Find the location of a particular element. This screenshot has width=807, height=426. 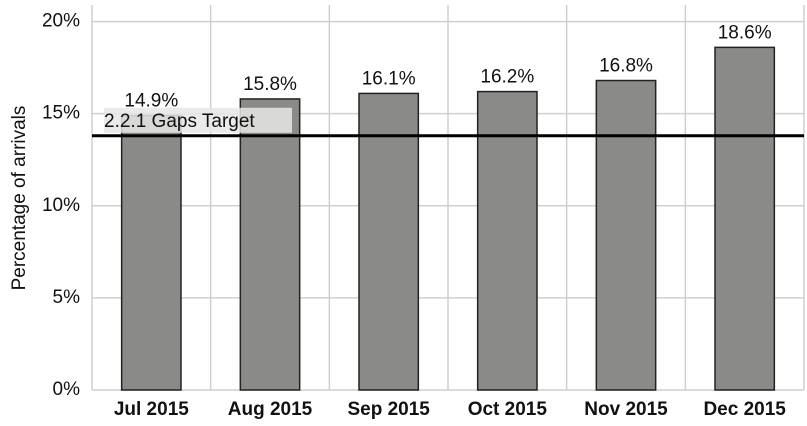

data-label: 16.8% is located at coordinates (626, 66).